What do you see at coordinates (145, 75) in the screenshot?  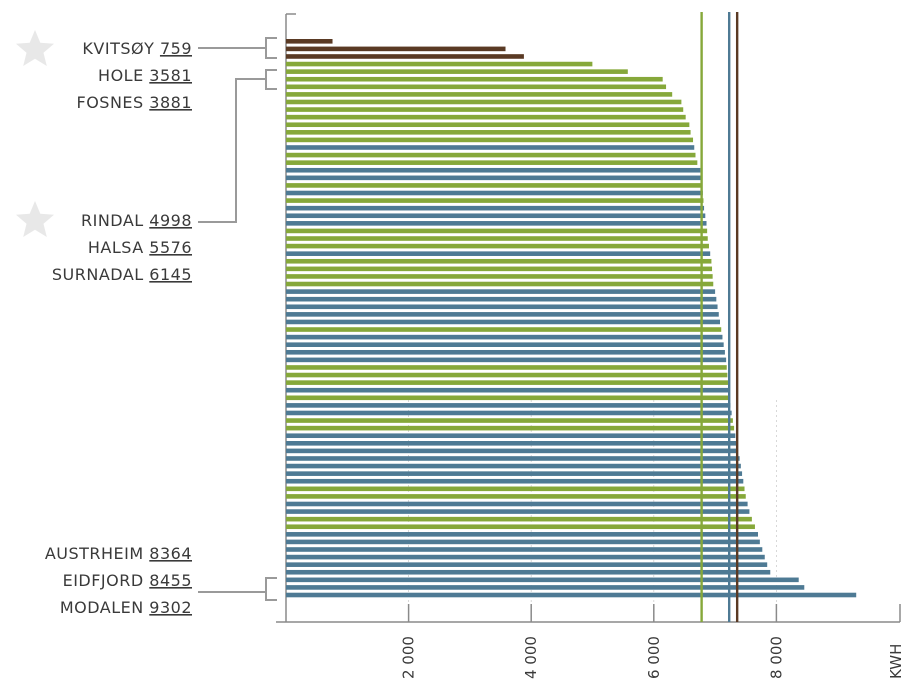 I see `label-hole: HOLE 3581` at bounding box center [145, 75].